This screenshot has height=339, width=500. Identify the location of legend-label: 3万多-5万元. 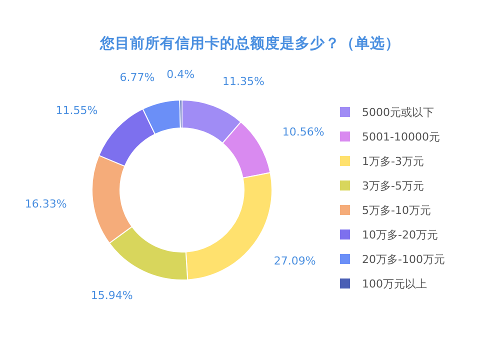
(393, 185).